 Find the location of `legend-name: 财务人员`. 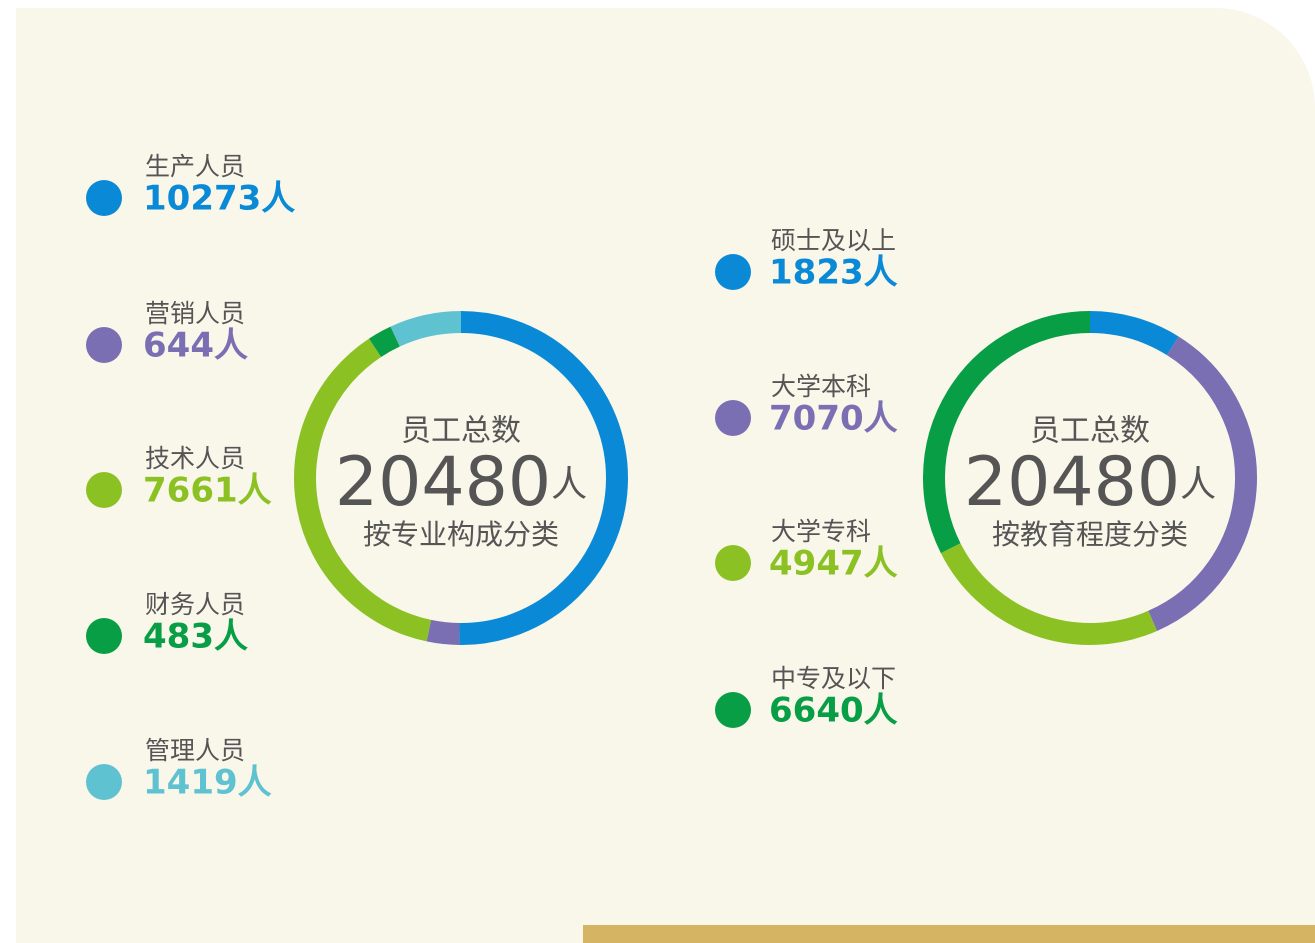

legend-name: 财务人员 is located at coordinates (195, 604).